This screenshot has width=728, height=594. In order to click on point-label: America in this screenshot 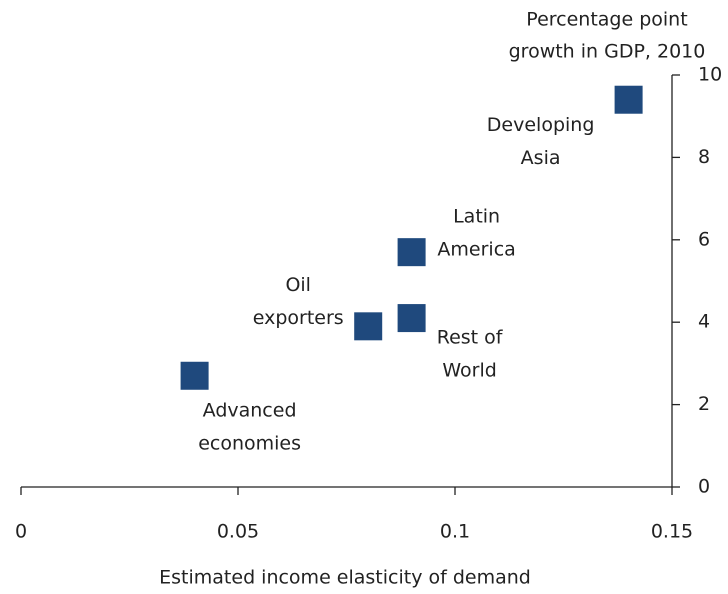, I will do `click(476, 250)`.